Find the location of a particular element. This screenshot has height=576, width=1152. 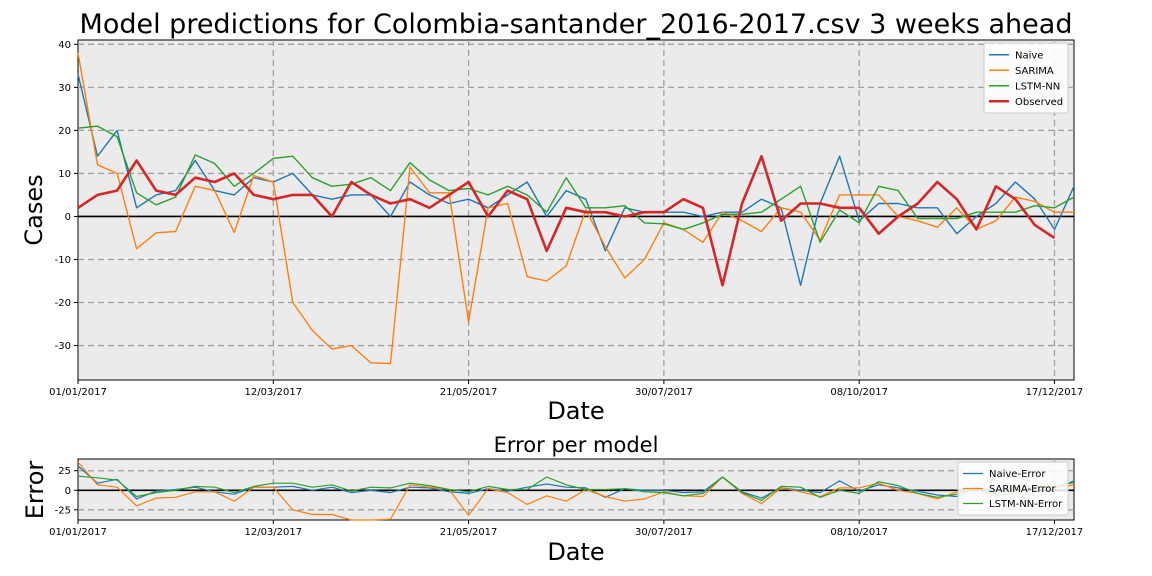

main-y-axis-label: Cases is located at coordinates (34, 209).